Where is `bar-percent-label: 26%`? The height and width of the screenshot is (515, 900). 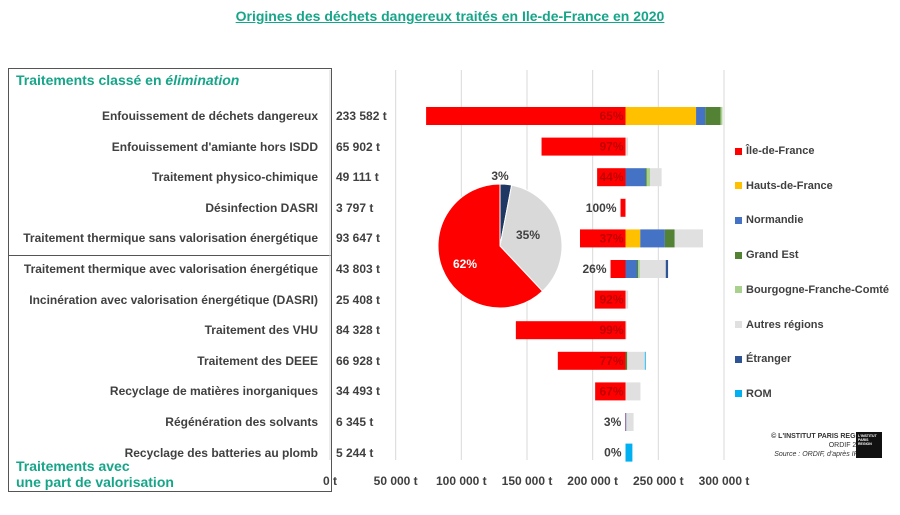
bar-percent-label: 26% is located at coordinates (595, 269).